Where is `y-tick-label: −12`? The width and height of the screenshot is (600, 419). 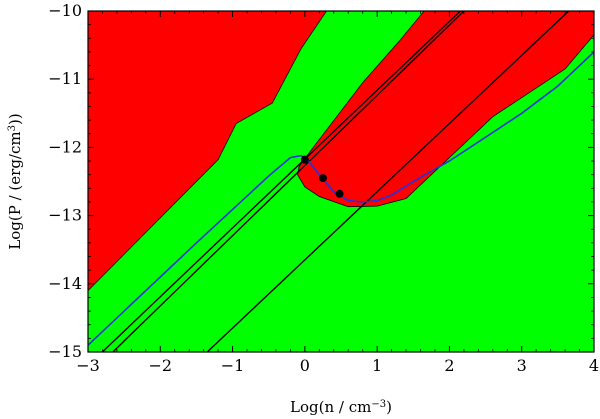
y-tick-label: −12 is located at coordinates (65, 146).